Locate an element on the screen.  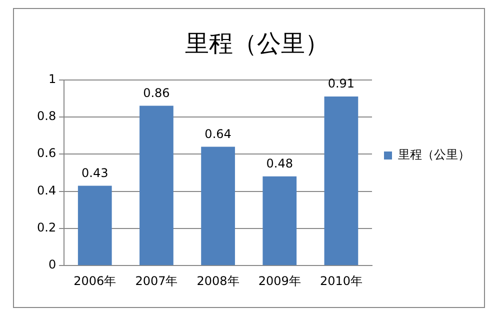
data-label: 0.91 is located at coordinates (341, 83).